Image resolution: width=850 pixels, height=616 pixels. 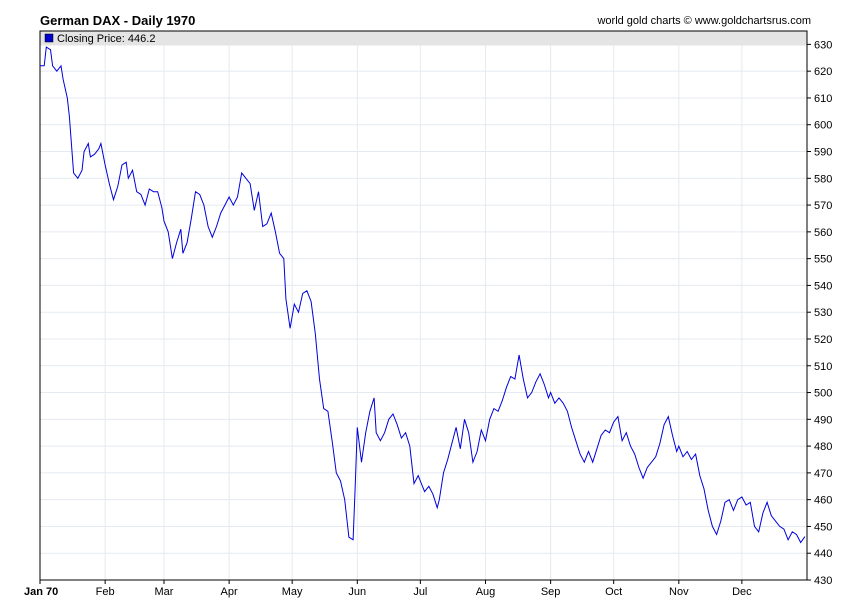 I want to click on y-tick-label: 430, so click(x=823, y=581).